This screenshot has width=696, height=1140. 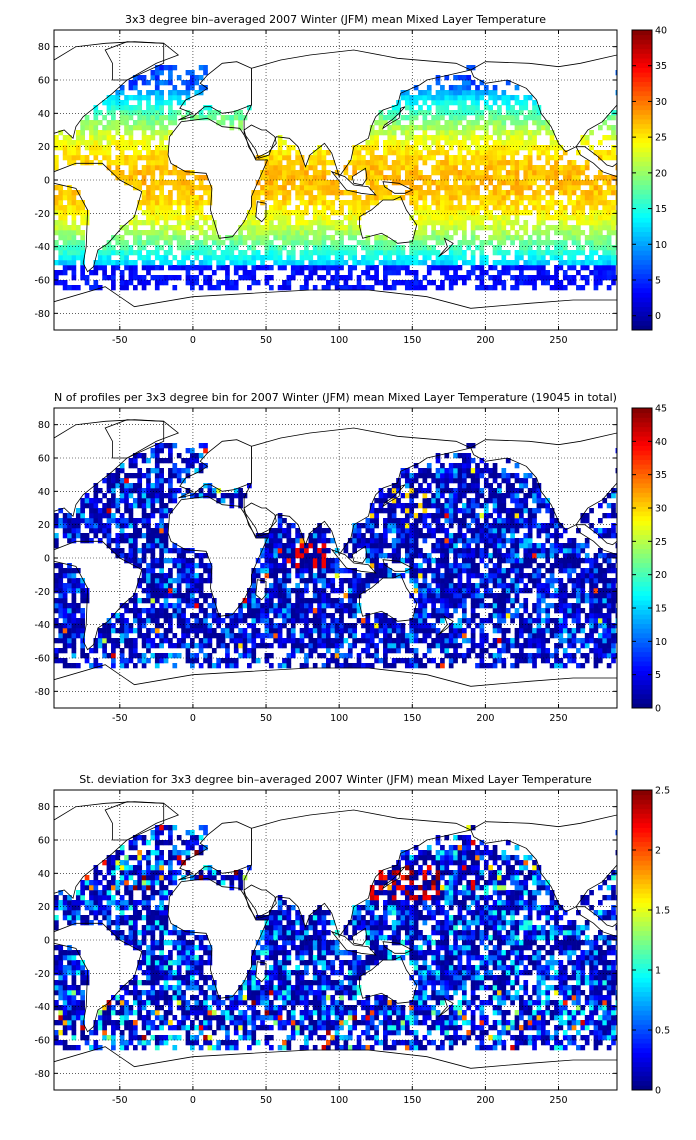 What do you see at coordinates (642, 42) in the screenshot?
I see `colorbar-segment` at bounding box center [642, 42].